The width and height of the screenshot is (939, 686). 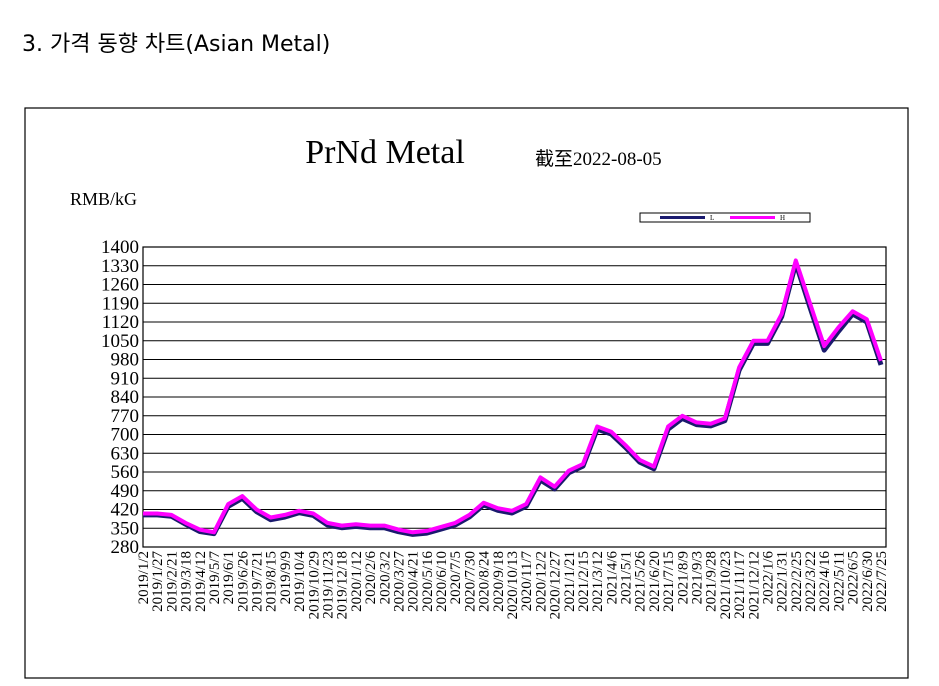 I want to click on x-tick-label: 2019/1/2, so click(x=144, y=577).